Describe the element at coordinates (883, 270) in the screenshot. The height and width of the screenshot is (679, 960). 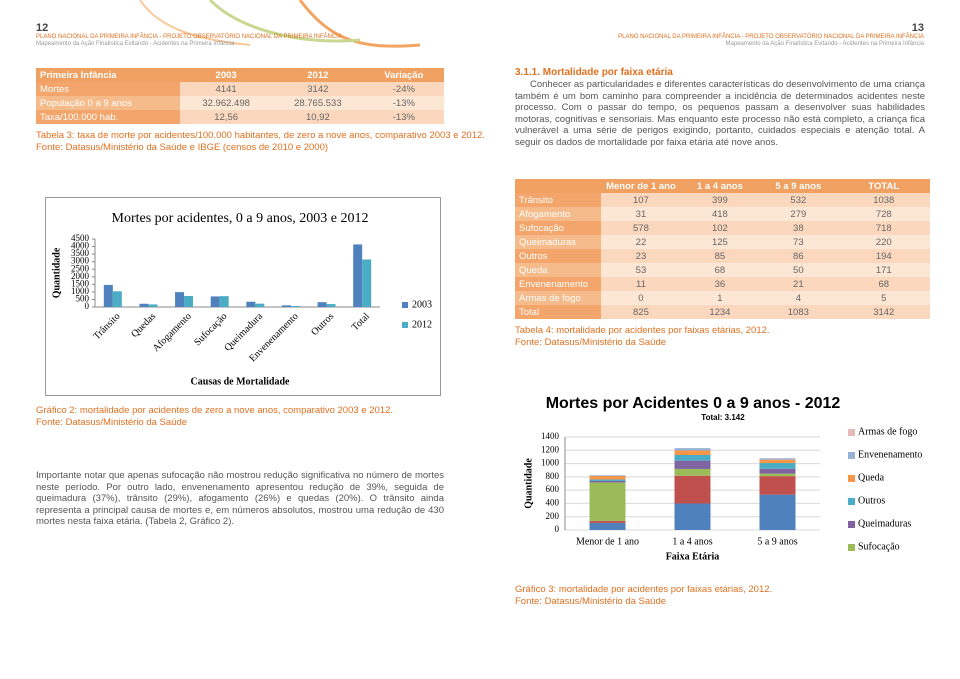
I see `cell: 171` at that location.